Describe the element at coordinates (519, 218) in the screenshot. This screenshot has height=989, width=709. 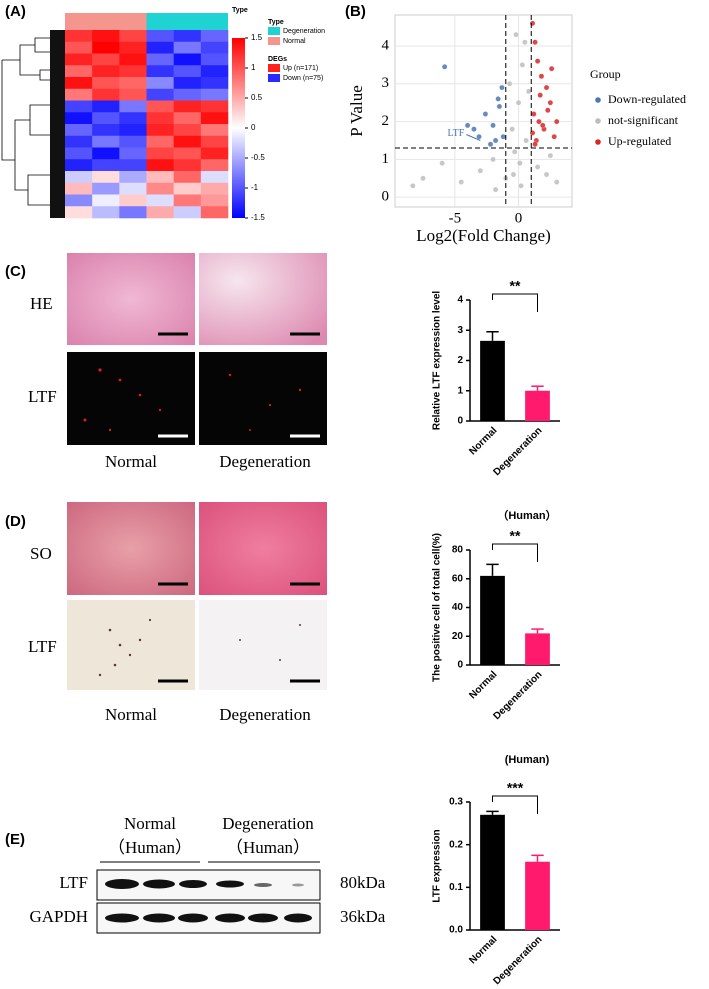
I see `x-tick-label: 0` at that location.